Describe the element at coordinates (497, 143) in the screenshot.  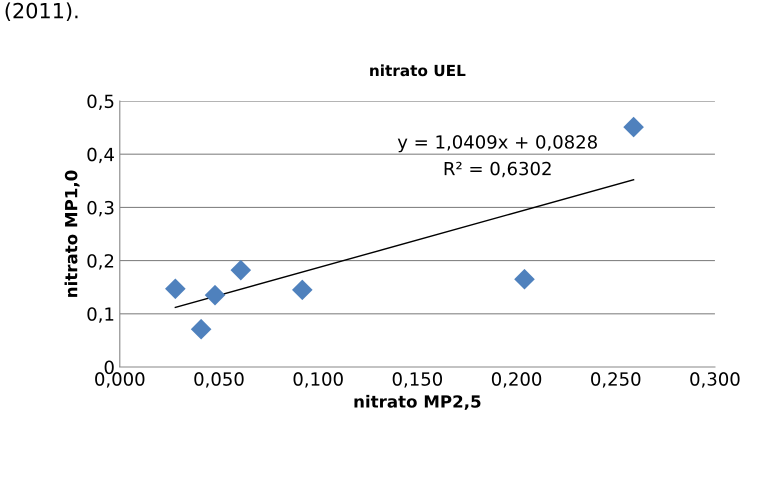
I see `annotation: y = 1,0409x + 0,0828` at that location.